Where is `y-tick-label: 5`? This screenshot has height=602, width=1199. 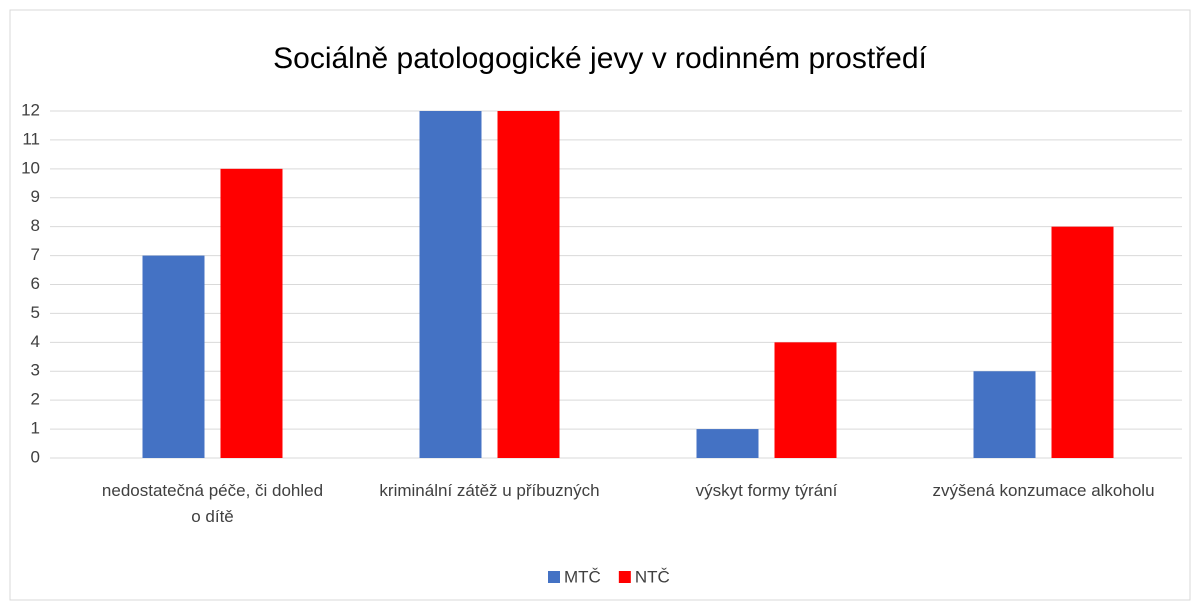 y-tick-label: 5 is located at coordinates (35, 312).